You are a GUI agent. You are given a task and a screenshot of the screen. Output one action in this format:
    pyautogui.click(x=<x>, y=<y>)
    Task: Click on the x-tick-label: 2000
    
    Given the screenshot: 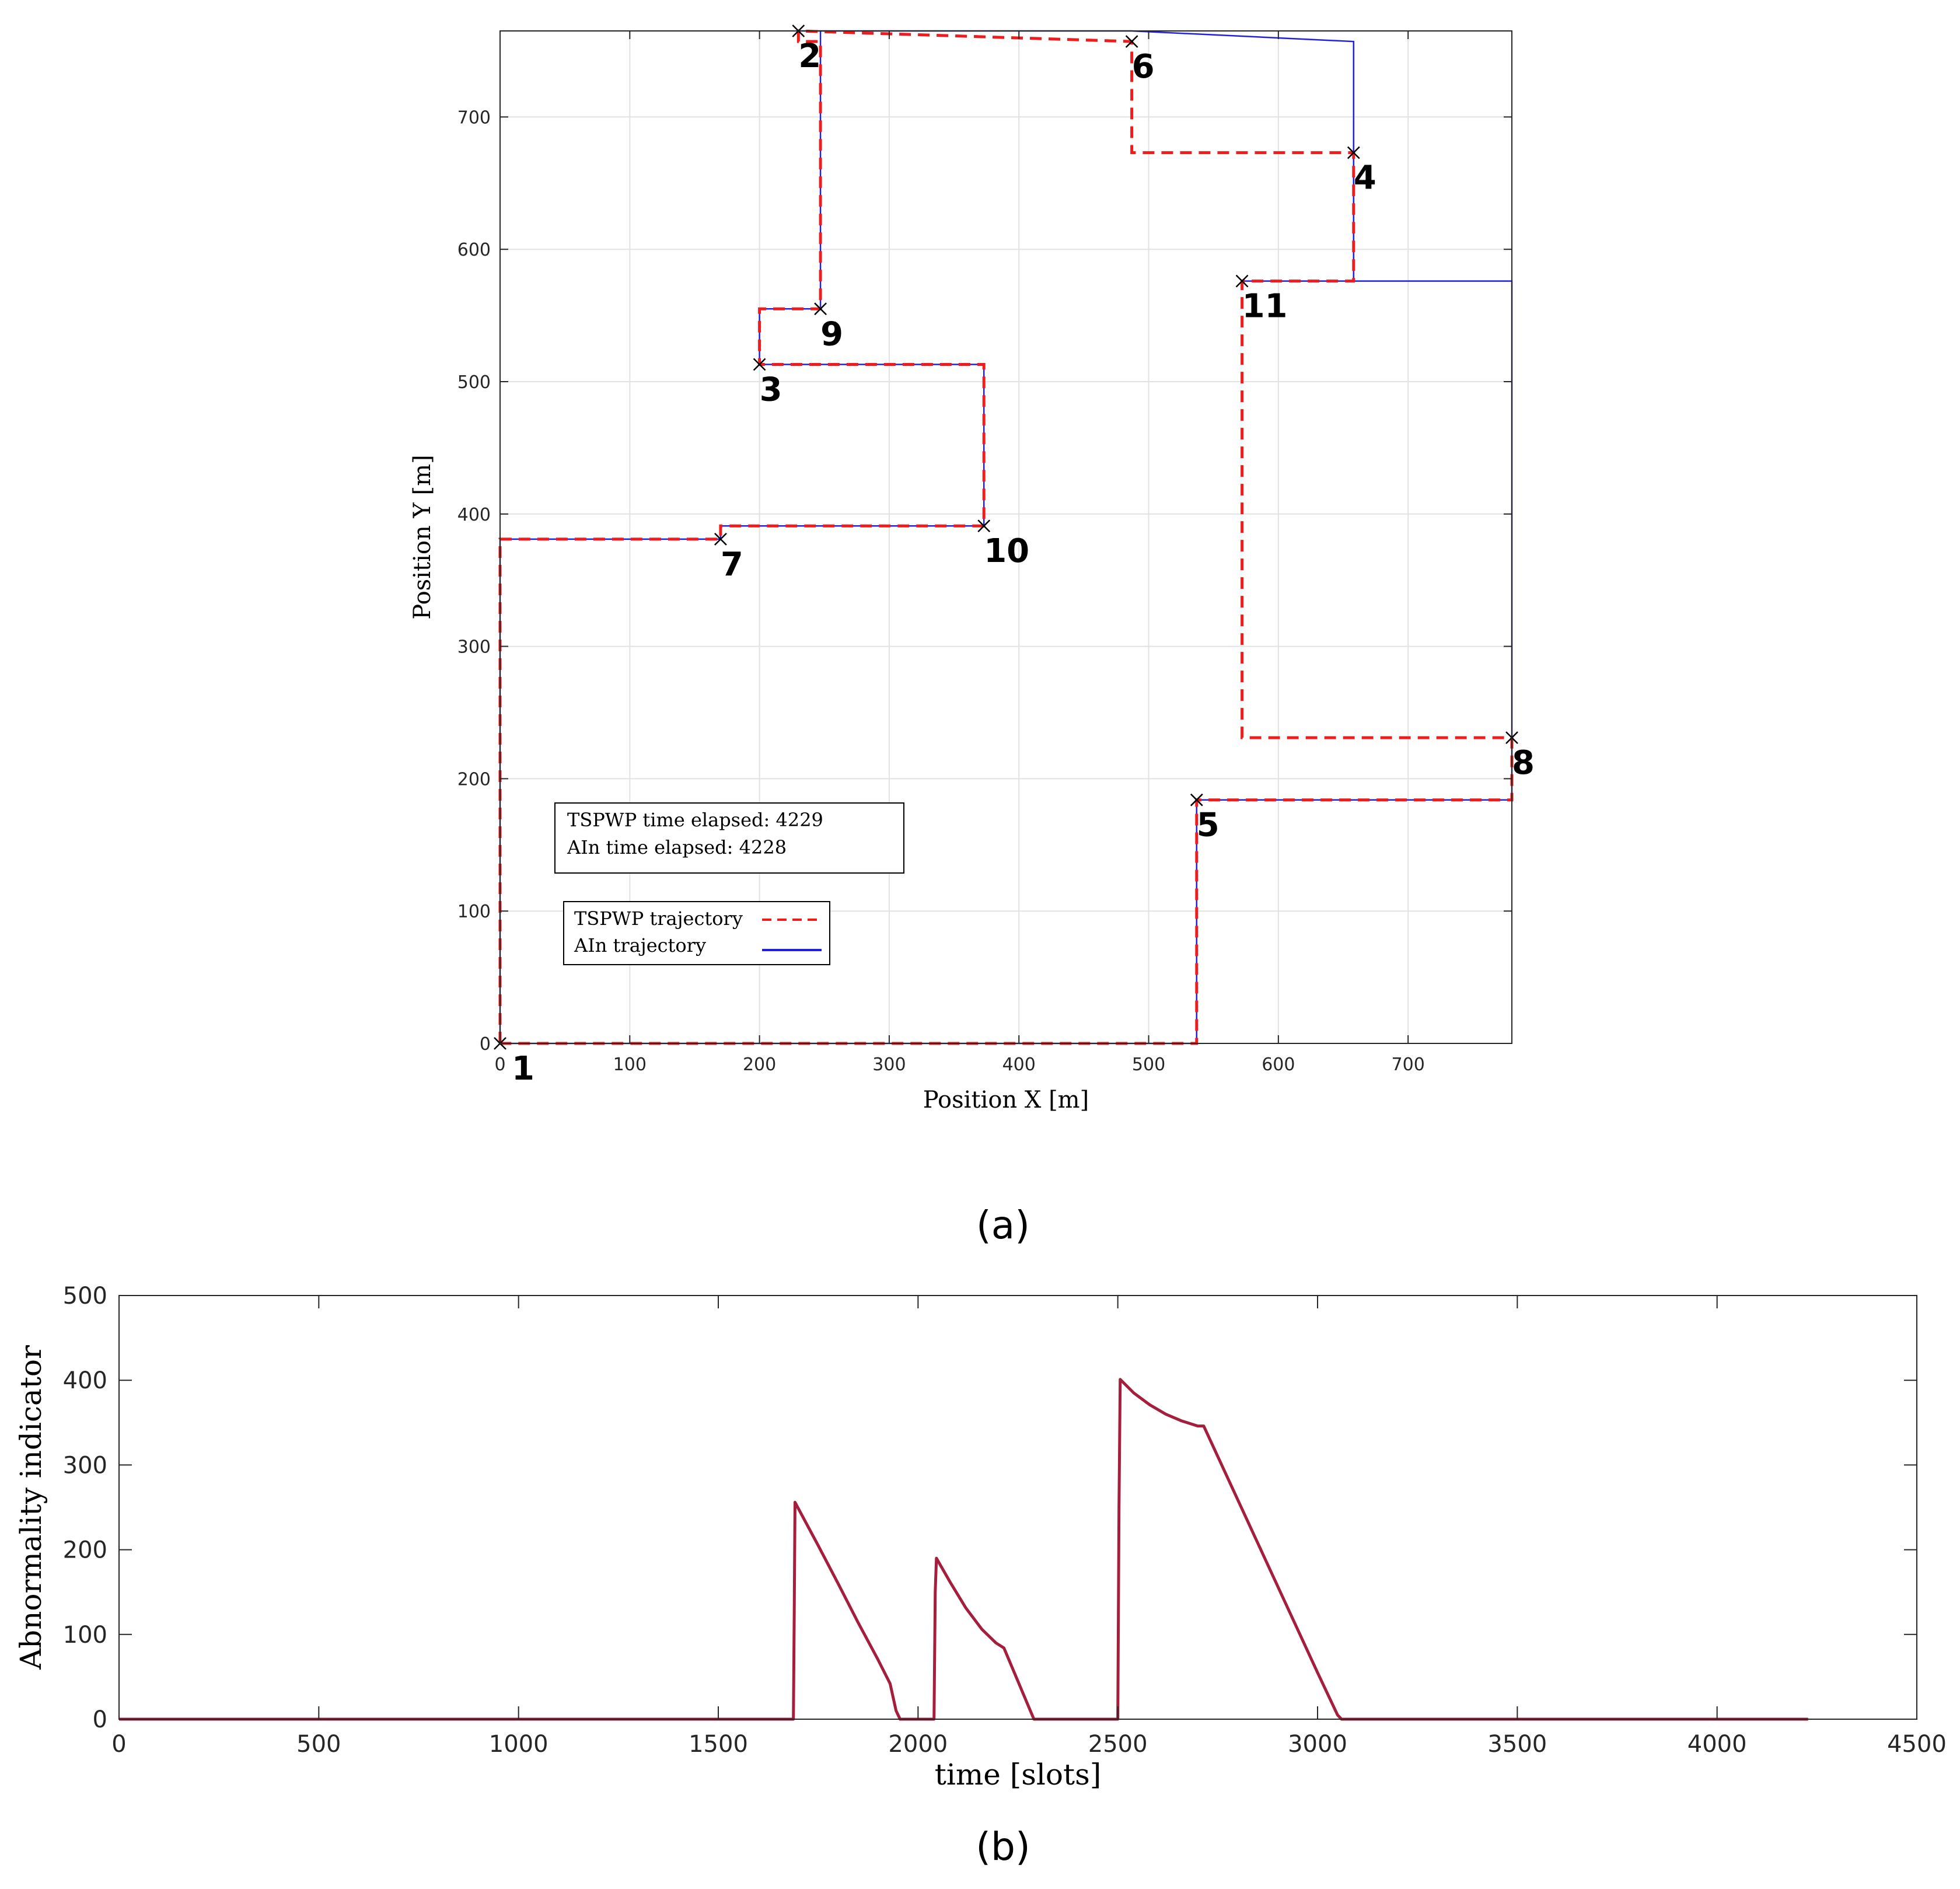 What is the action you would take?
    pyautogui.click(x=918, y=1744)
    